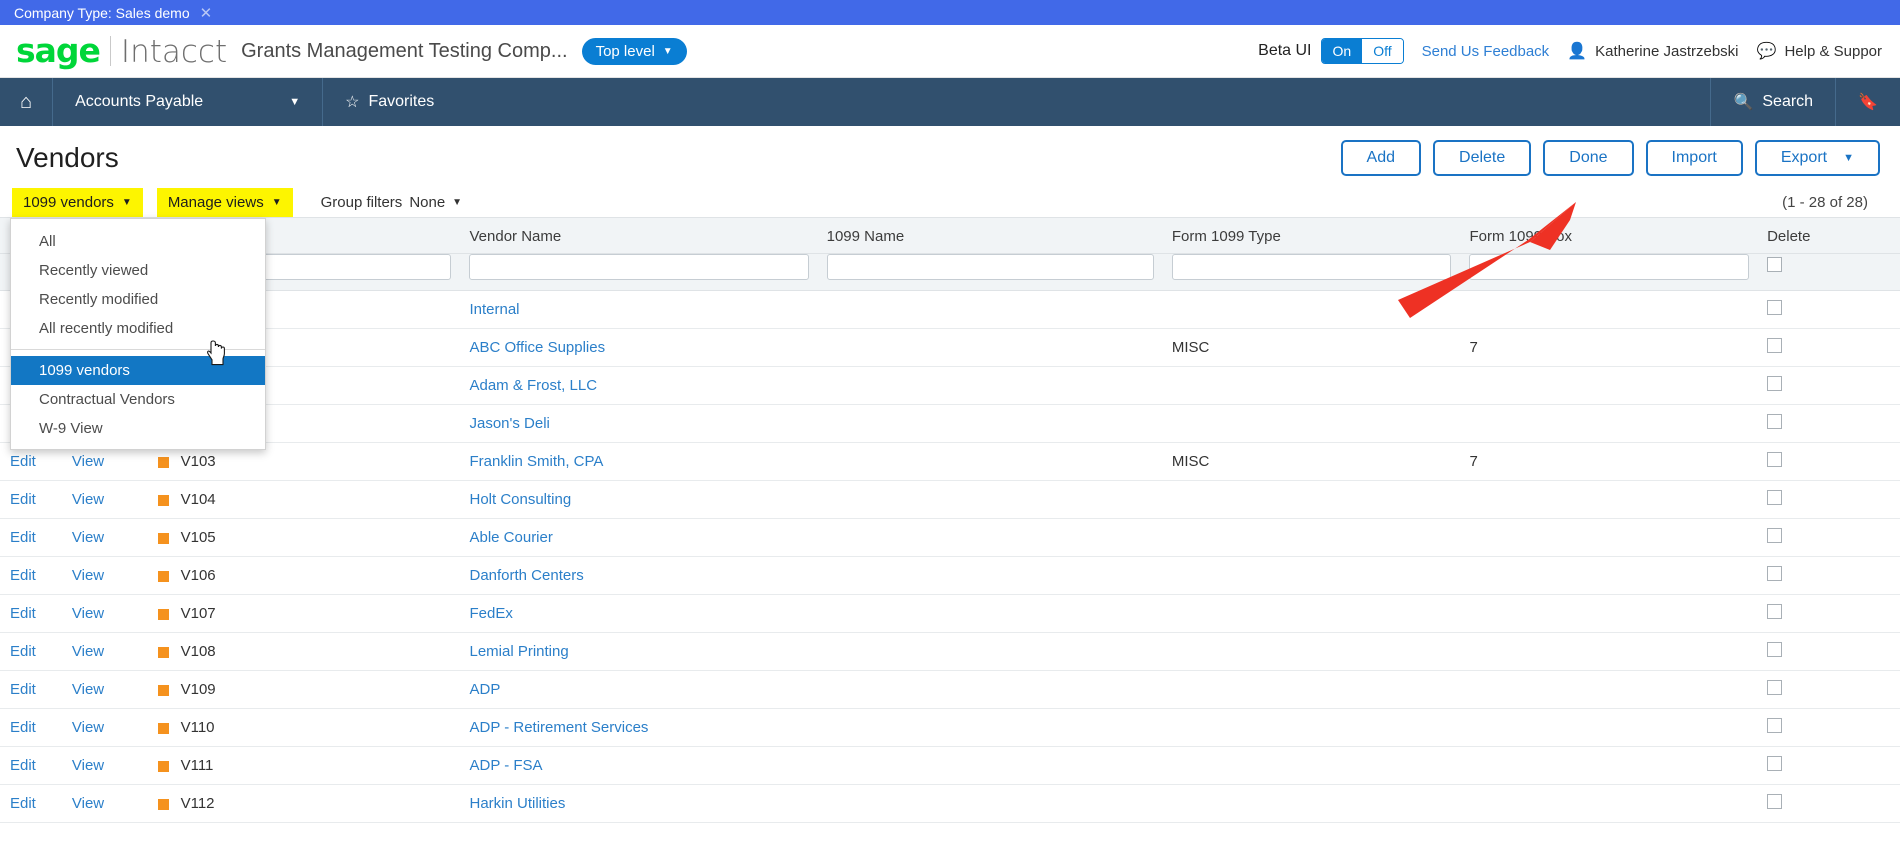 This screenshot has width=1900, height=853. What do you see at coordinates (1652, 51) in the screenshot?
I see `user-menu: 👤 Katherine Jastrzebski` at bounding box center [1652, 51].